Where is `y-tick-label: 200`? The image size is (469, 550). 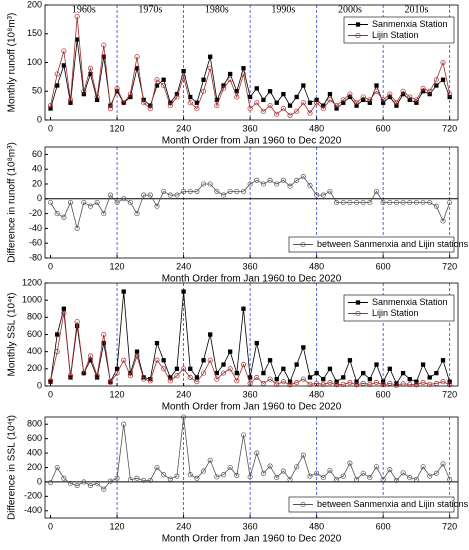
y-tick-label: 200 is located at coordinates (34, 467).